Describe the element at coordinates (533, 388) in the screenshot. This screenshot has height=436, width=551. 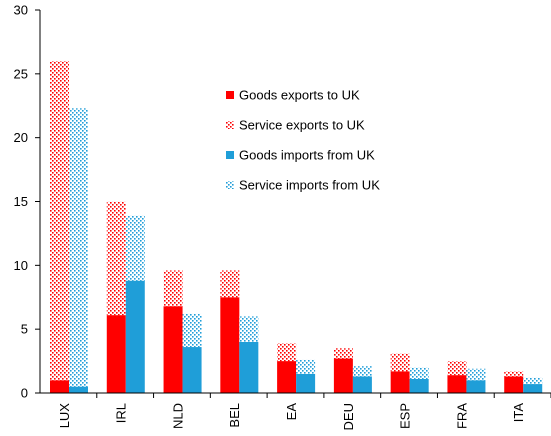
I see `bar-ita-goods-imports-from-uk` at that location.